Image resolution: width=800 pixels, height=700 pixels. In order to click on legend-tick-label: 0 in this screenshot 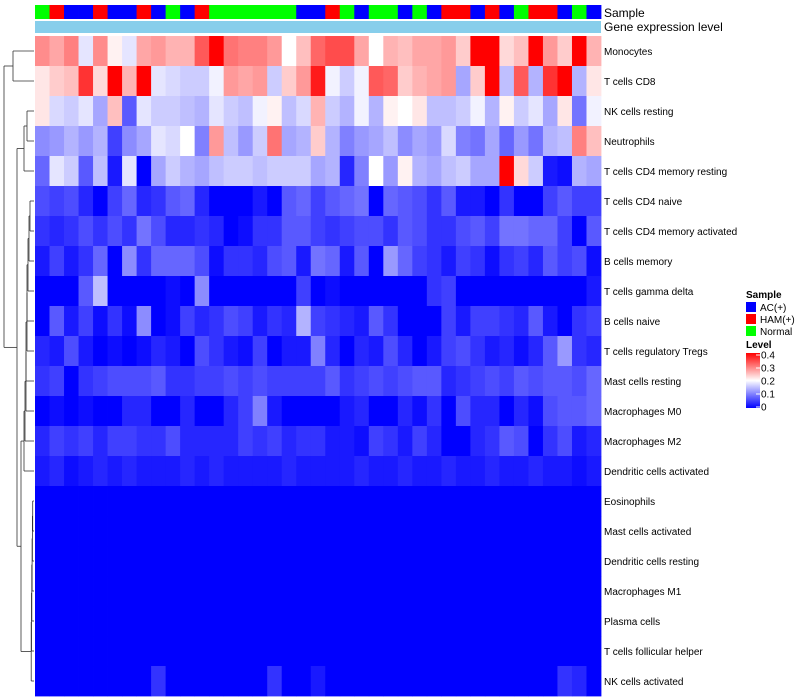, I will do `click(764, 408)`.